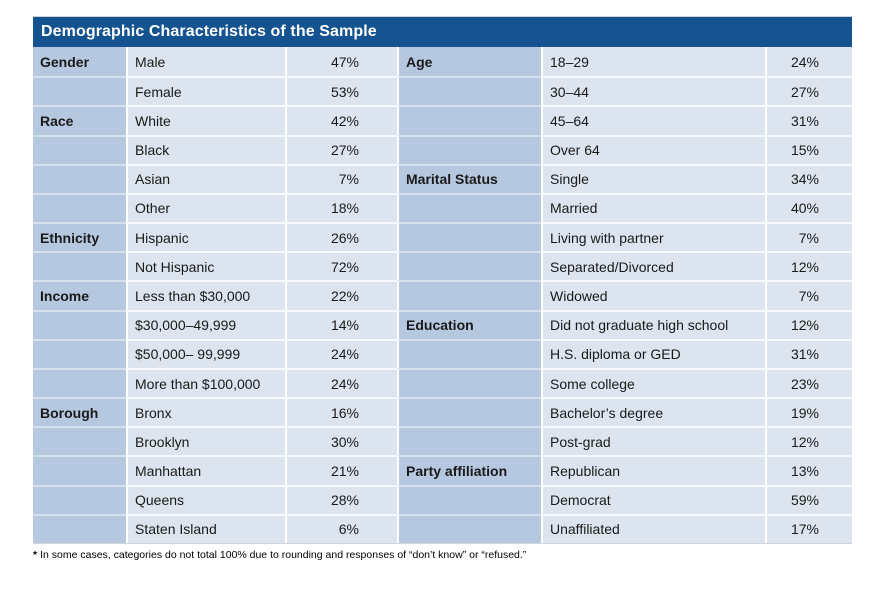 This screenshot has width=888, height=589. I want to click on row-label: Unaffiliated, so click(585, 529).